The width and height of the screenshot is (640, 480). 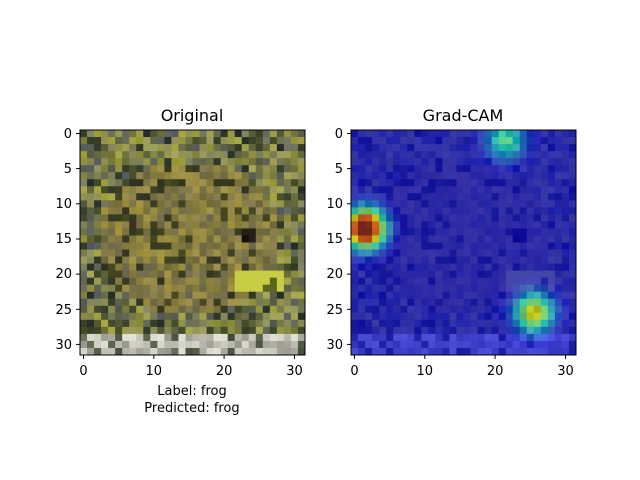 I want to click on xtick-label: 30, so click(x=565, y=371).